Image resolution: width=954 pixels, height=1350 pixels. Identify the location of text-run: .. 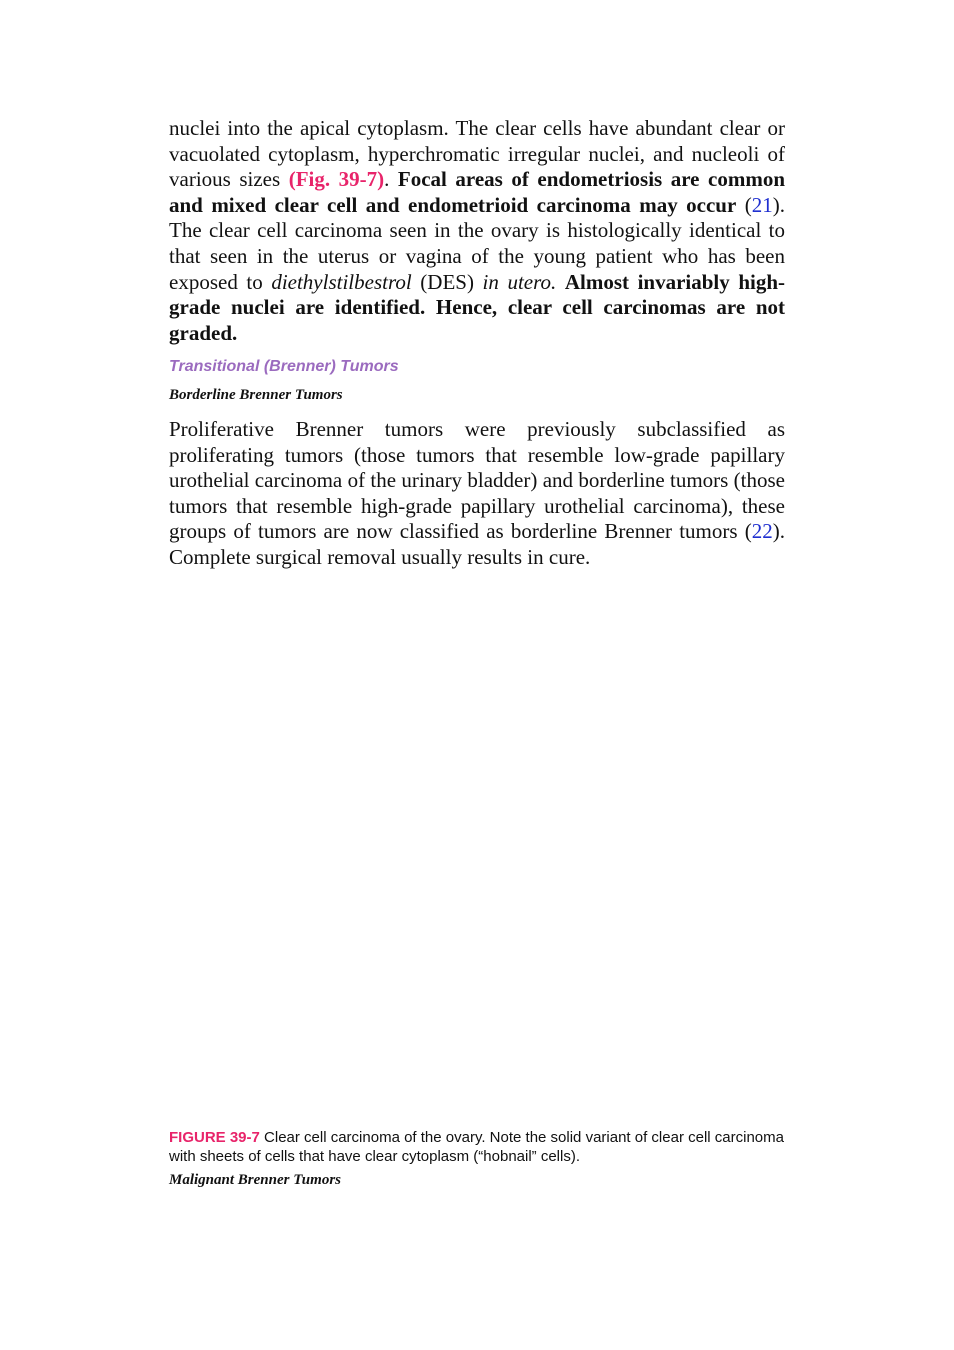
(387, 179).